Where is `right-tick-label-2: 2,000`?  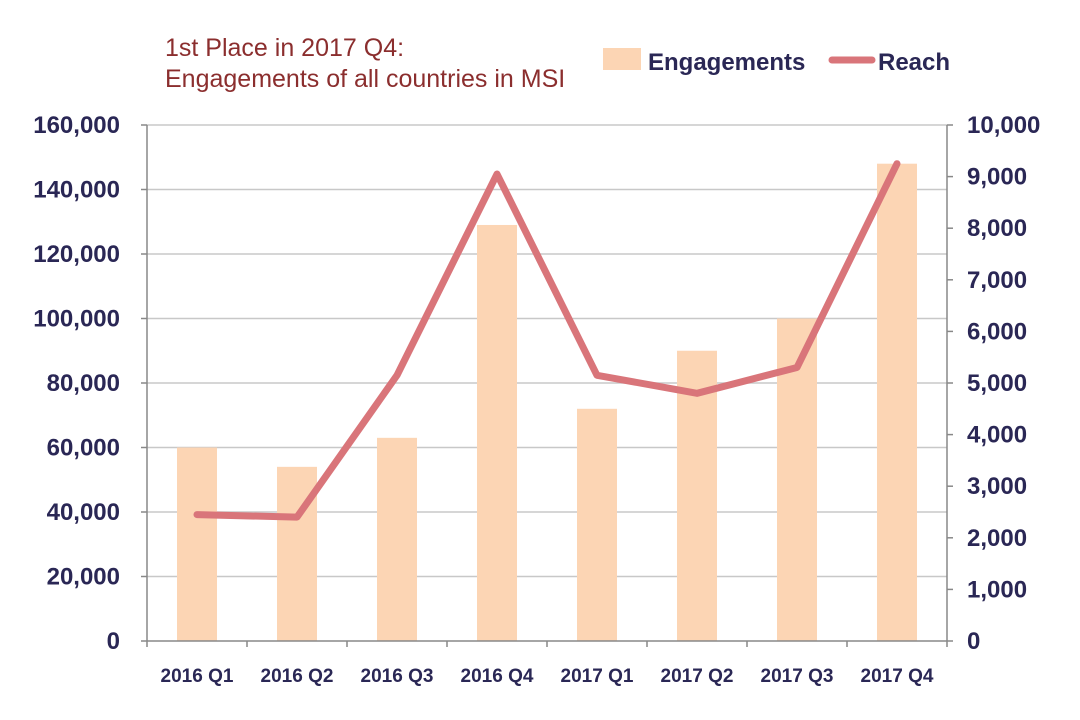
right-tick-label-2: 2,000 is located at coordinates (997, 538).